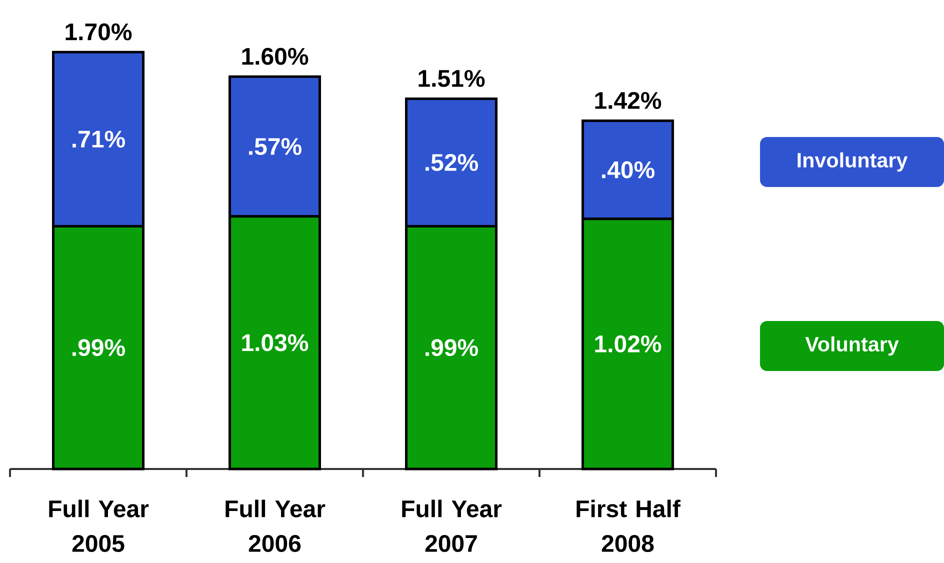 This screenshot has width=944, height=563. I want to click on x-tick-label: First Half 2008, so click(628, 526).